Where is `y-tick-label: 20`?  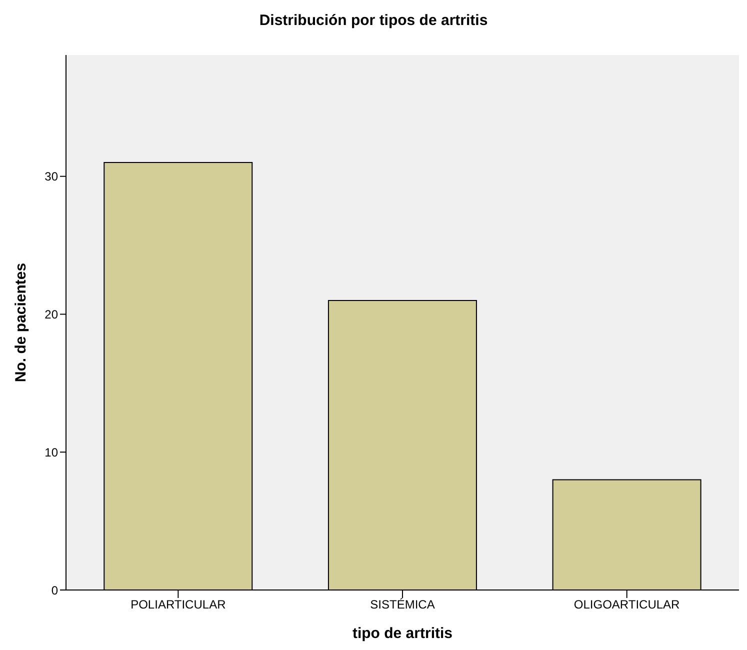 y-tick-label: 20 is located at coordinates (51, 314).